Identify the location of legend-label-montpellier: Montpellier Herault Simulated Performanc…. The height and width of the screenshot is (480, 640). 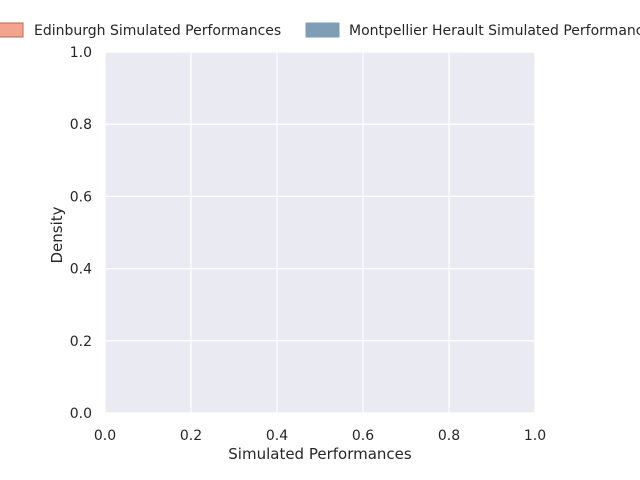
(494, 31).